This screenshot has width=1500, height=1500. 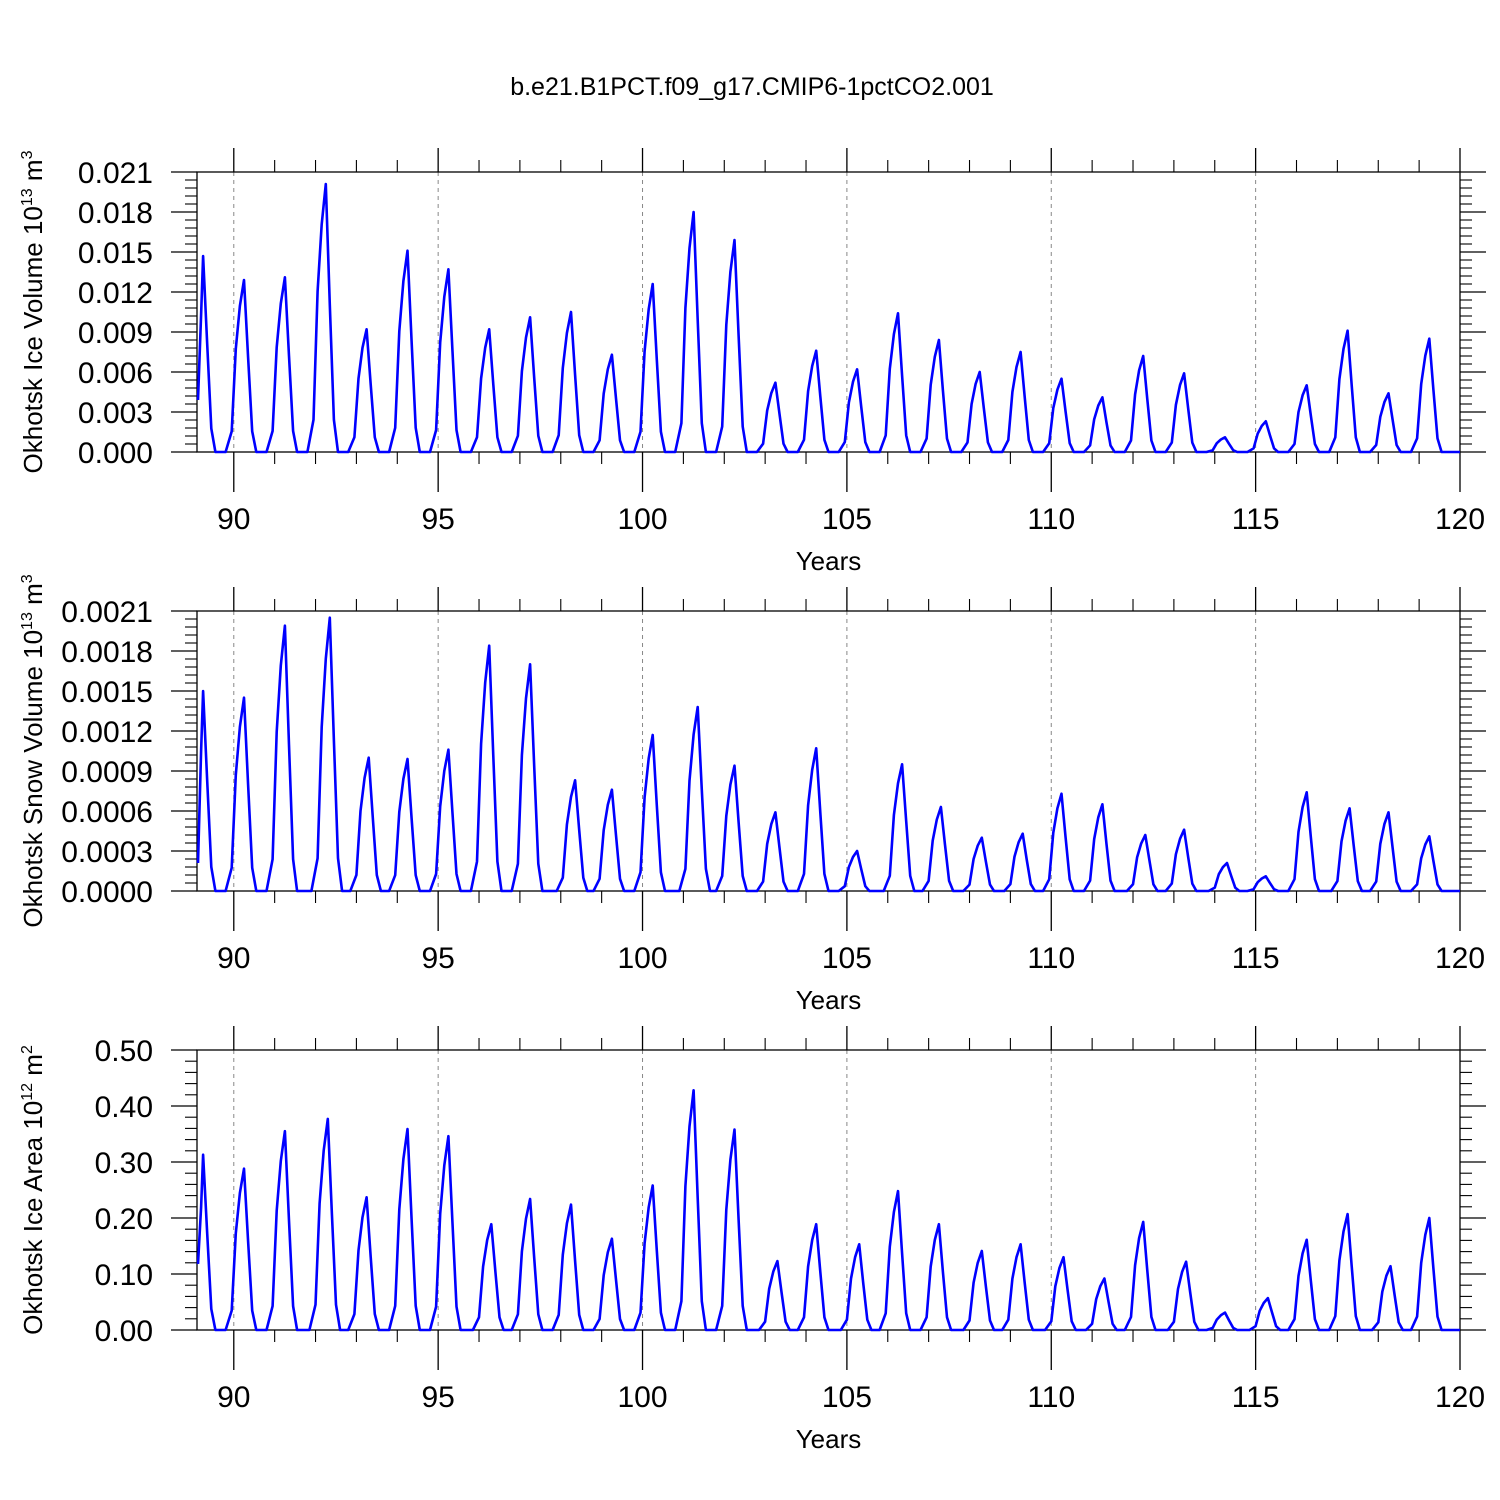 What do you see at coordinates (107, 612) in the screenshot?
I see `snow-volume-y-tick-label: 0.0021` at bounding box center [107, 612].